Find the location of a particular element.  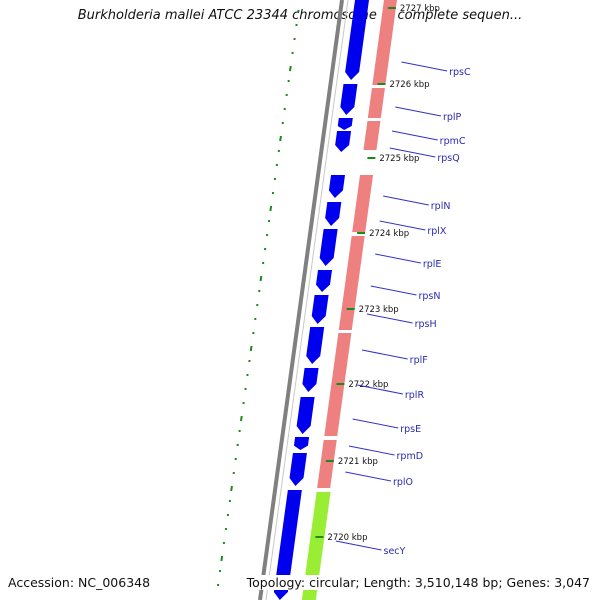

outer-tick-dots is located at coordinates (258, 298).